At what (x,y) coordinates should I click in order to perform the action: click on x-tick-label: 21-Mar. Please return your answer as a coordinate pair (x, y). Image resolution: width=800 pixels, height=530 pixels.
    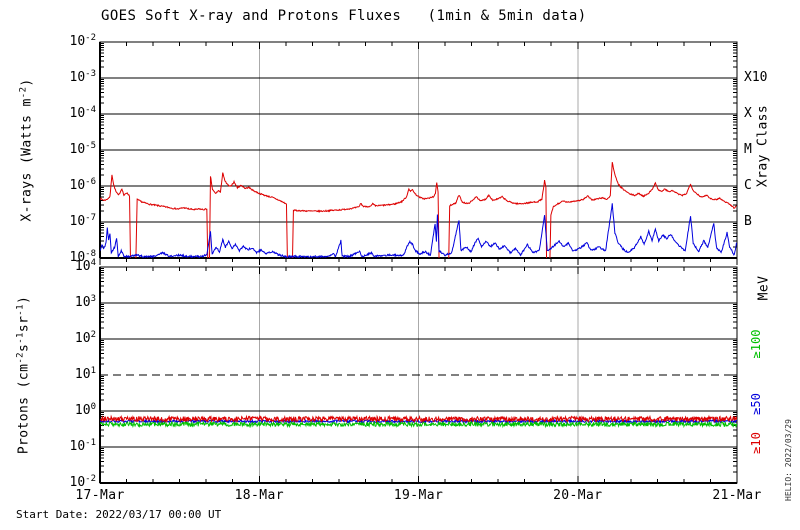
    Looking at the image, I should click on (737, 495).